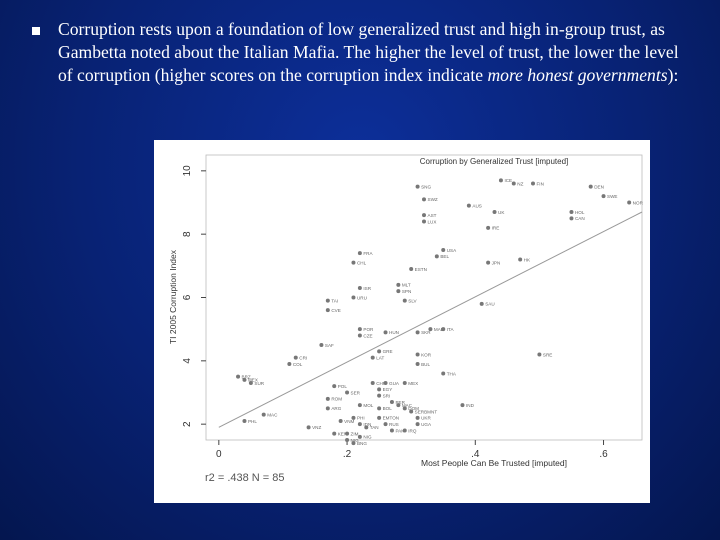 The height and width of the screenshot is (540, 720). What do you see at coordinates (368, 329) in the screenshot?
I see `point-label: POR` at bounding box center [368, 329].